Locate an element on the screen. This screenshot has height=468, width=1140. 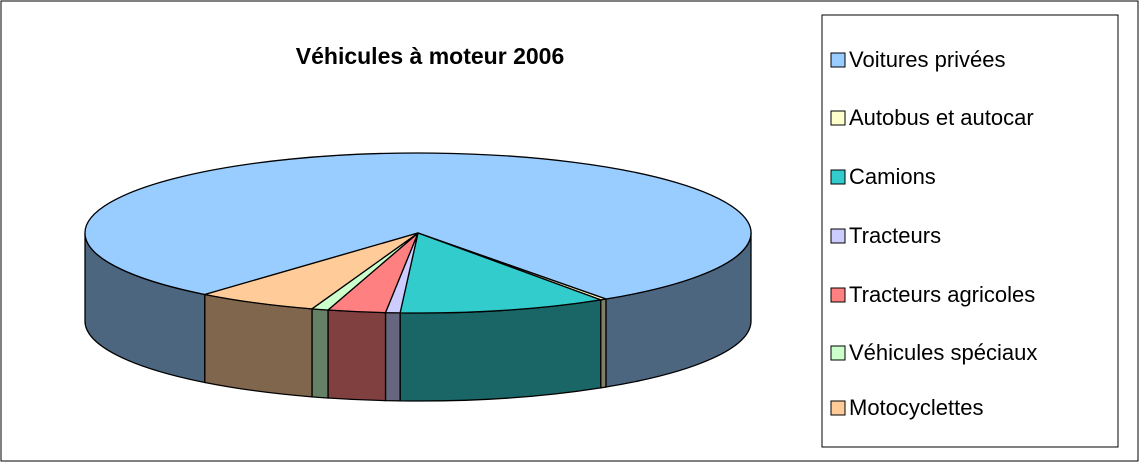
legend-label: Véhicules spéciaux is located at coordinates (943, 352).